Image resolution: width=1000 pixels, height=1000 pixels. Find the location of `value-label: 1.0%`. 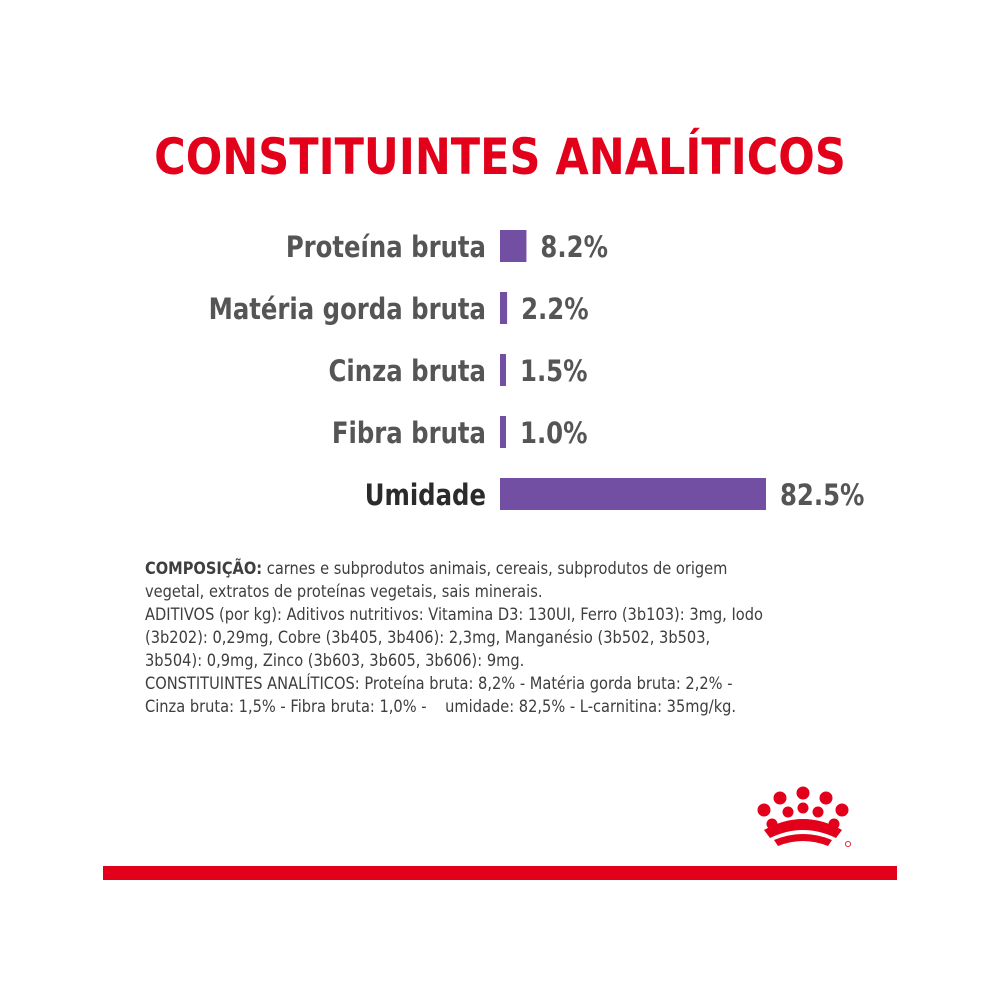

value-label: 1.0% is located at coordinates (554, 434).